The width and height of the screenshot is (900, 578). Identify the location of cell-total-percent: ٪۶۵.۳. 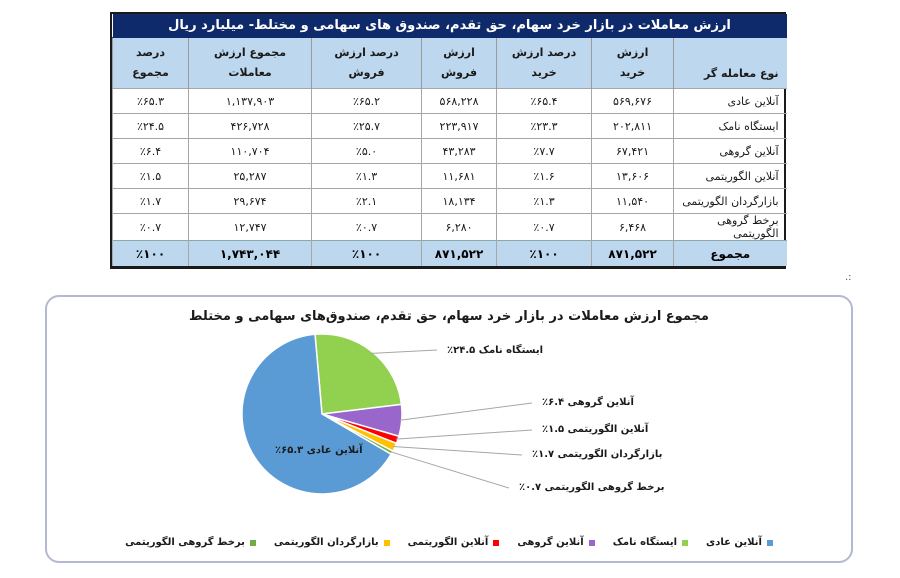
(150, 101).